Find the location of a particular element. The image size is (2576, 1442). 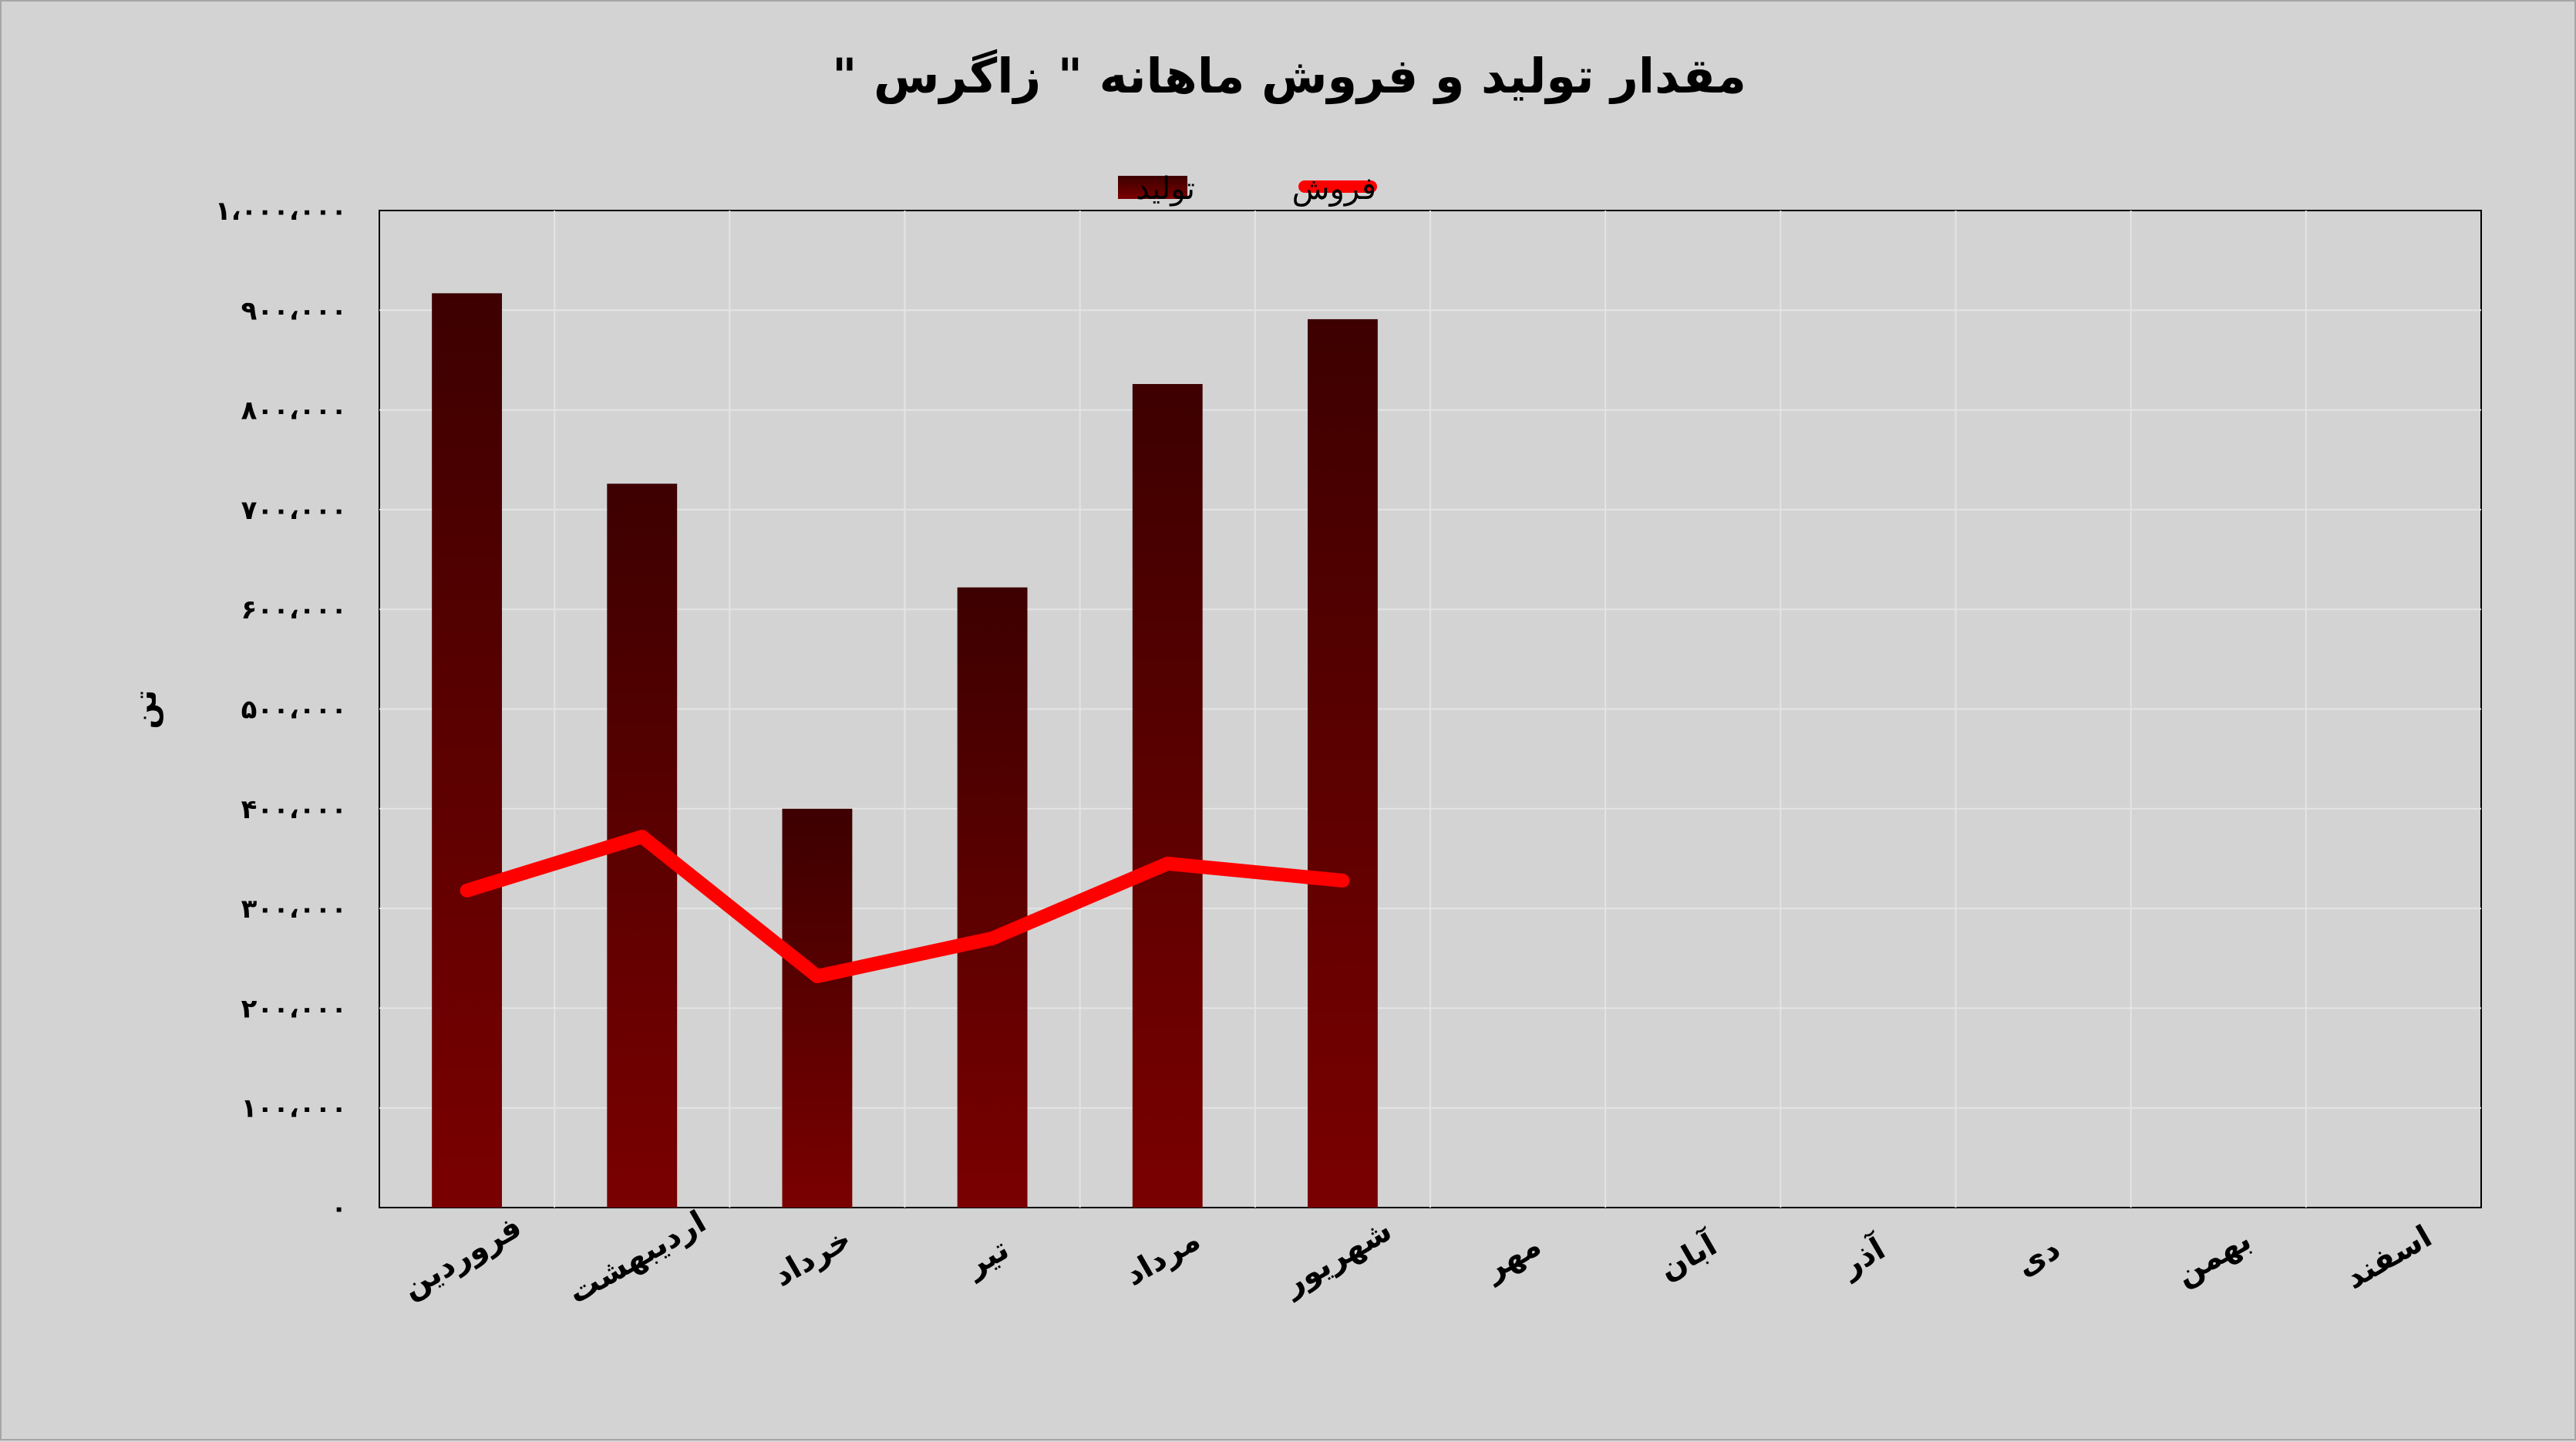

chart-legend: تولید فروش is located at coordinates (1247, 189).